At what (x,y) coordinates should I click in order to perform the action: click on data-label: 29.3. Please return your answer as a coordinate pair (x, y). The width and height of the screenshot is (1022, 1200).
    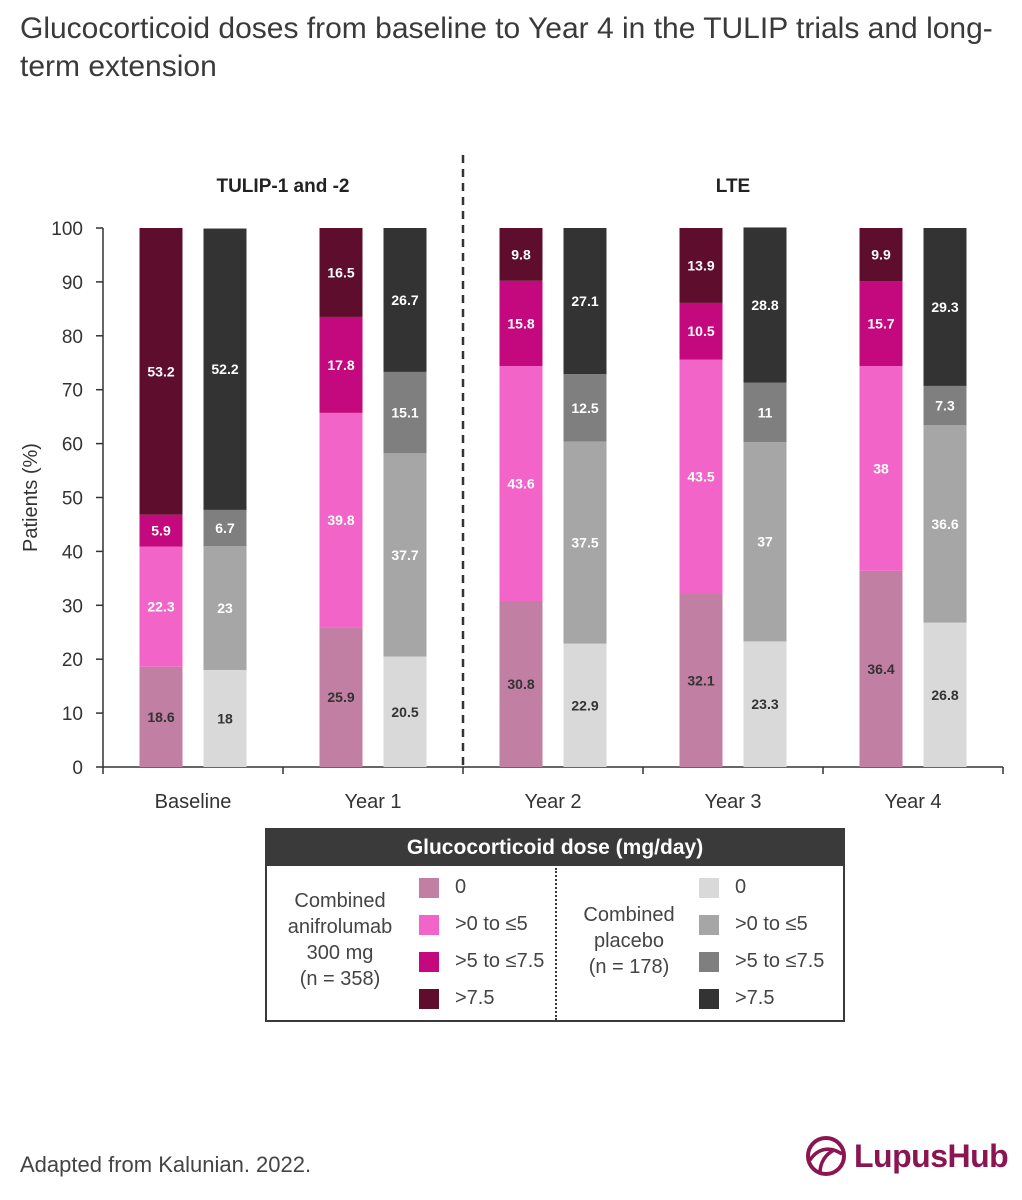
    Looking at the image, I should click on (944, 307).